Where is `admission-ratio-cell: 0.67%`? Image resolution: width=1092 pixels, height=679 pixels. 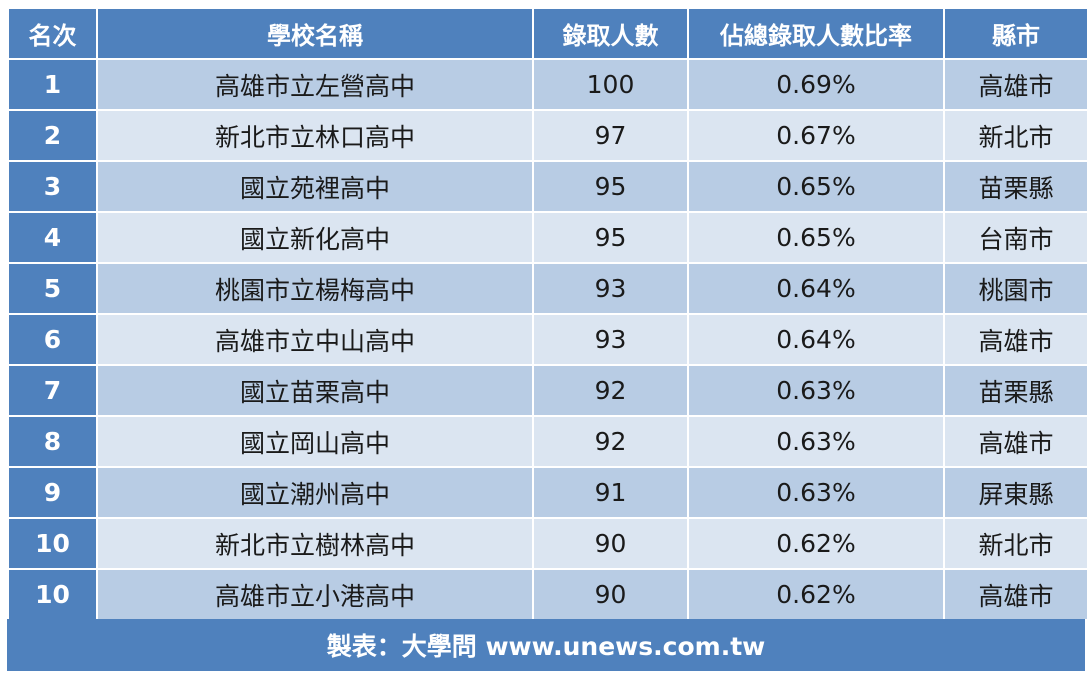 admission-ratio-cell: 0.67% is located at coordinates (816, 135).